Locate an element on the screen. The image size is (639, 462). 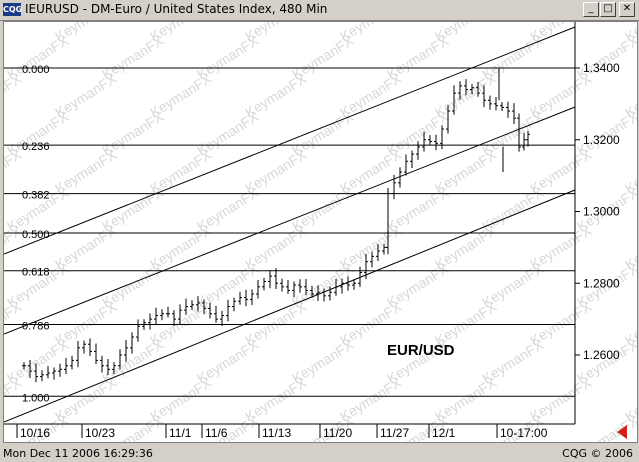
fib-level-label: 0.000 is located at coordinates (36, 70).